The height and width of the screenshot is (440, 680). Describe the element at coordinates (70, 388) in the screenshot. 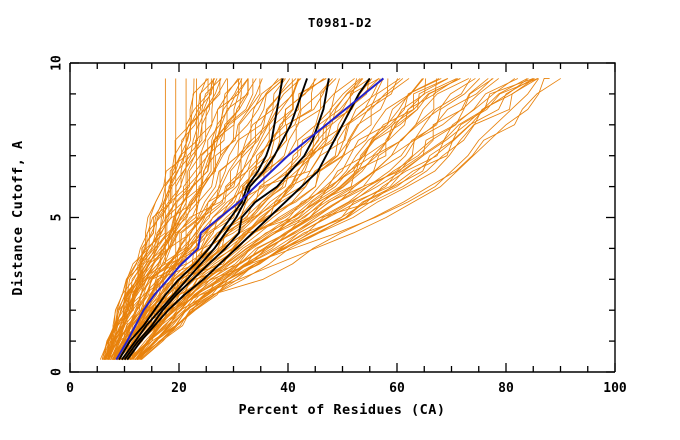

I see `x-tick-label: 0` at that location.